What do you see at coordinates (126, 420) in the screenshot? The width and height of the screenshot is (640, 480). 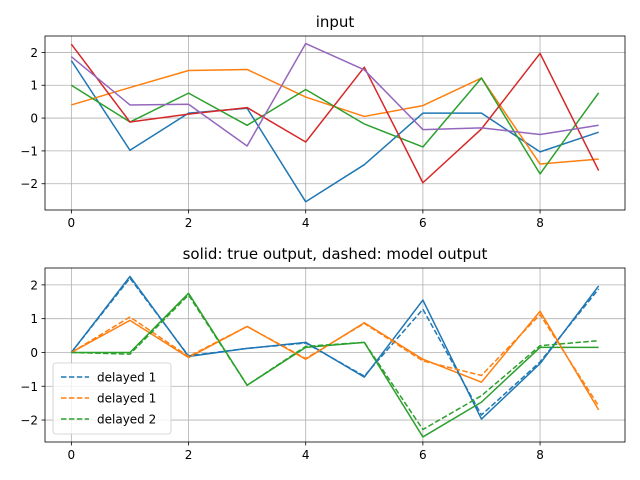 I see `legend-label: delayed 2` at bounding box center [126, 420].